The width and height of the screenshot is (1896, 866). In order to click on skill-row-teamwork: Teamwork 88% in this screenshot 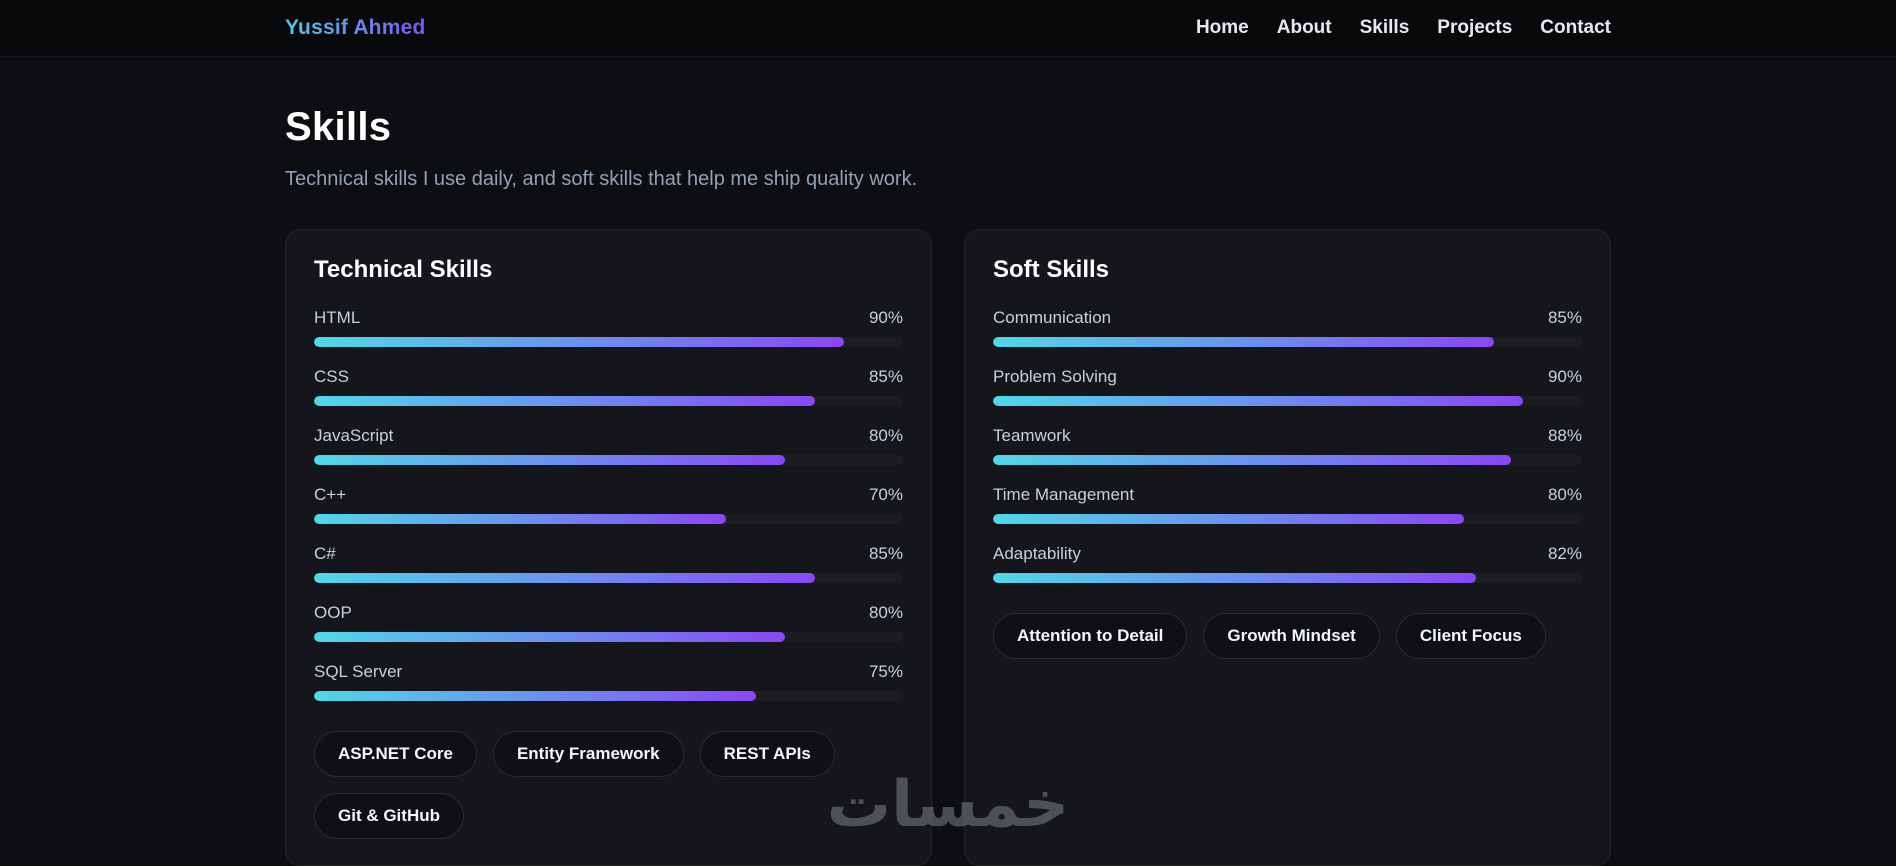, I will do `click(1287, 445)`.